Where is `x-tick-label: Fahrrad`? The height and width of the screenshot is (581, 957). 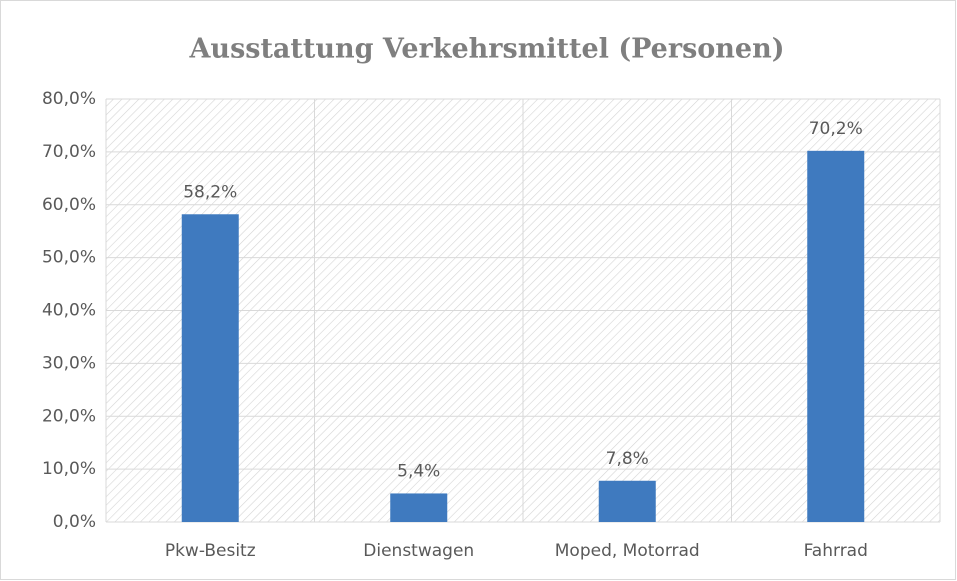
x-tick-label: Fahrrad is located at coordinates (836, 551).